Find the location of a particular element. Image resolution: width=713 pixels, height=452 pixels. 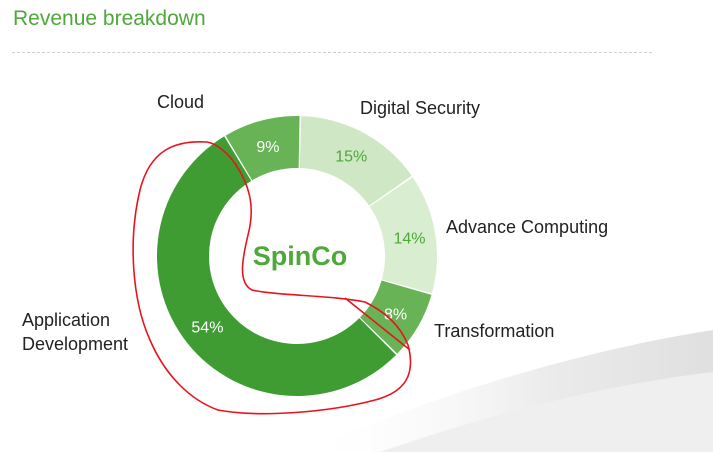

percent-labels-layer: 9% 15% 14% 8% 54% is located at coordinates (308, 238).